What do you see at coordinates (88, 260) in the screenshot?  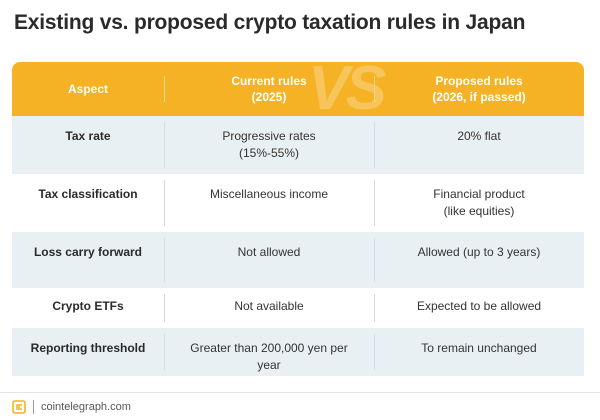 I see `cell-aspect: Loss carry forward` at bounding box center [88, 260].